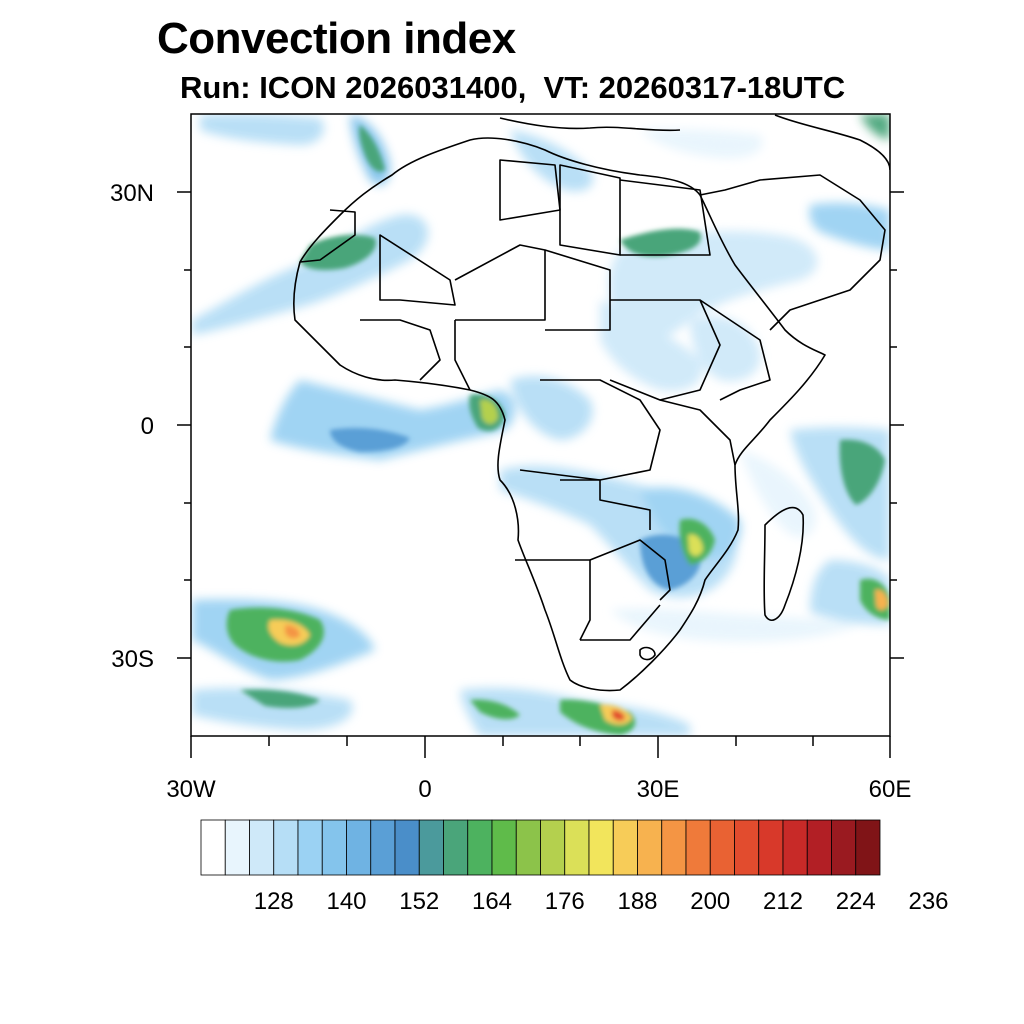 The height and width of the screenshot is (1024, 1024). Describe the element at coordinates (132, 659) in the screenshot. I see `lat-label-30s: 30S` at that location.